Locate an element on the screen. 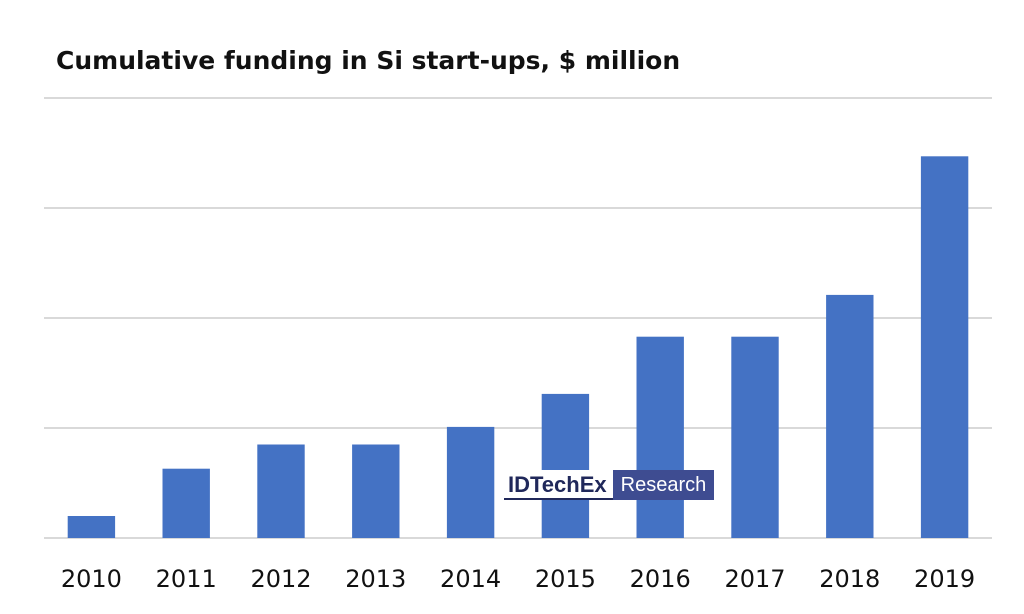  bar-2014 is located at coordinates (470, 482).